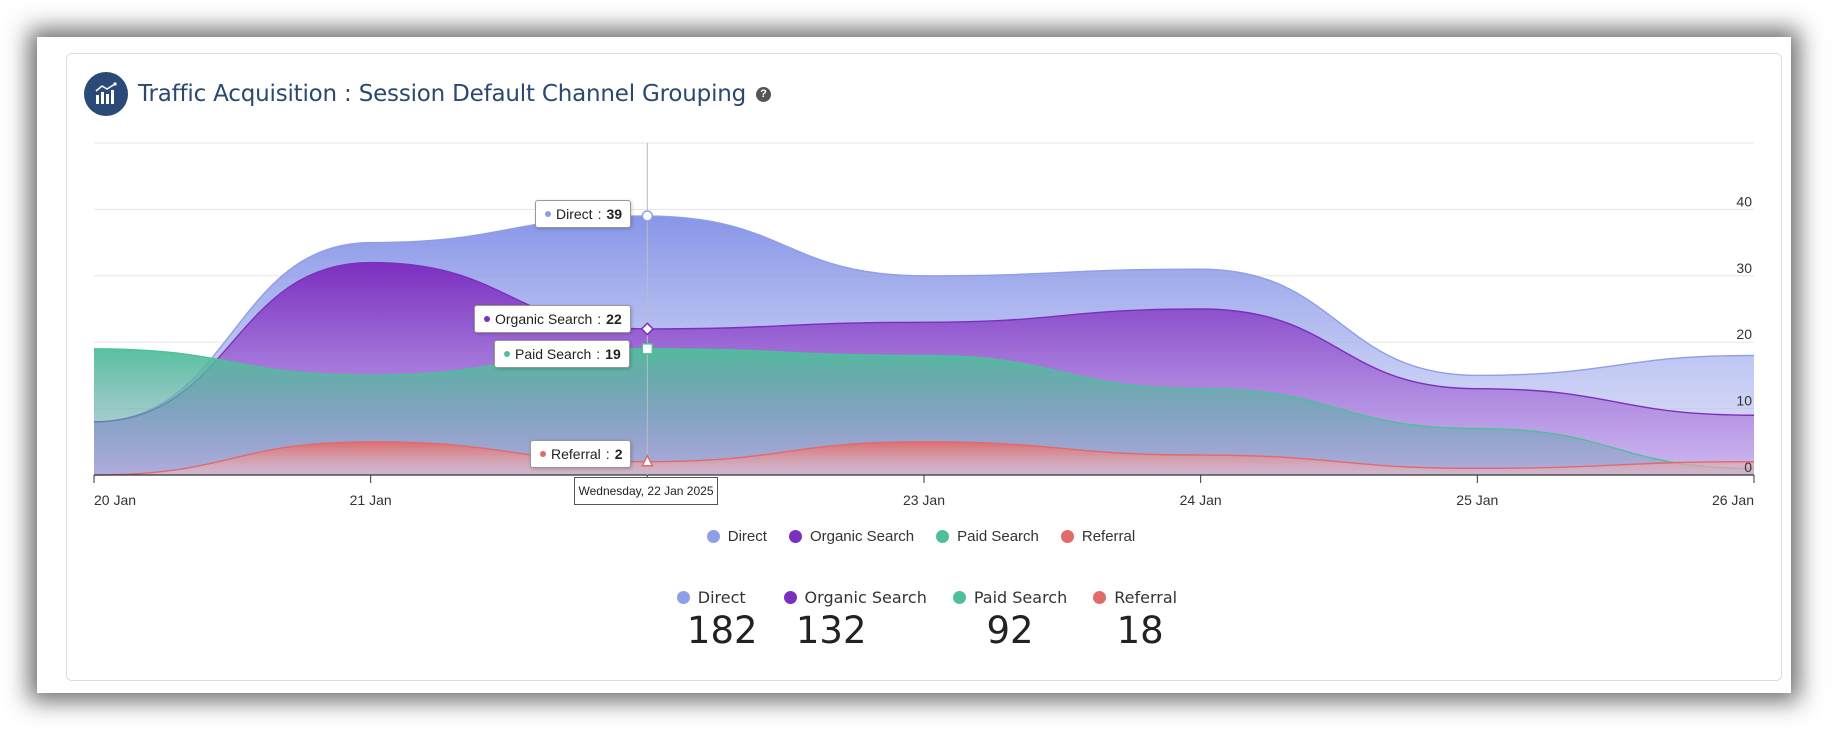 The image size is (1842, 730). Describe the element at coordinates (1477, 500) in the screenshot. I see `x-tick-label: 25 Jan` at that location.